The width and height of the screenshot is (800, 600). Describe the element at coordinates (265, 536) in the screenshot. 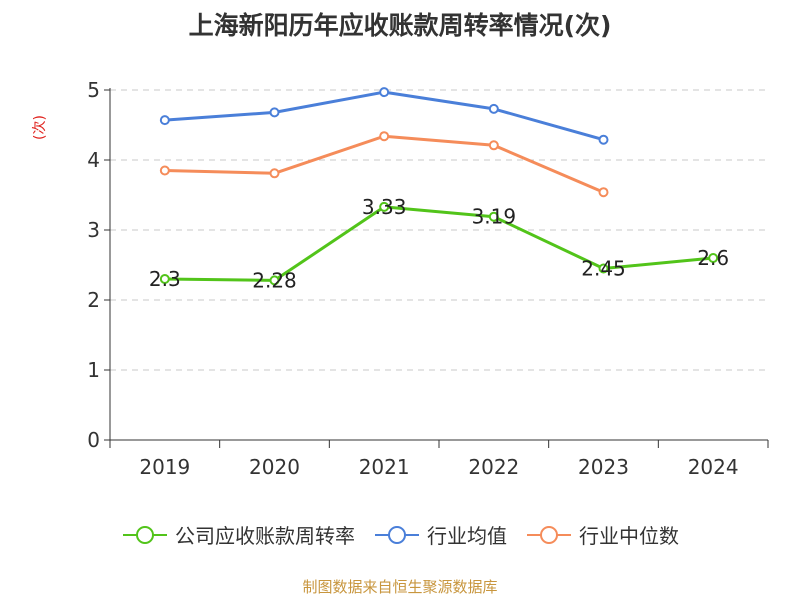

I see `legend-label-company: 公司应收账款周转率` at that location.